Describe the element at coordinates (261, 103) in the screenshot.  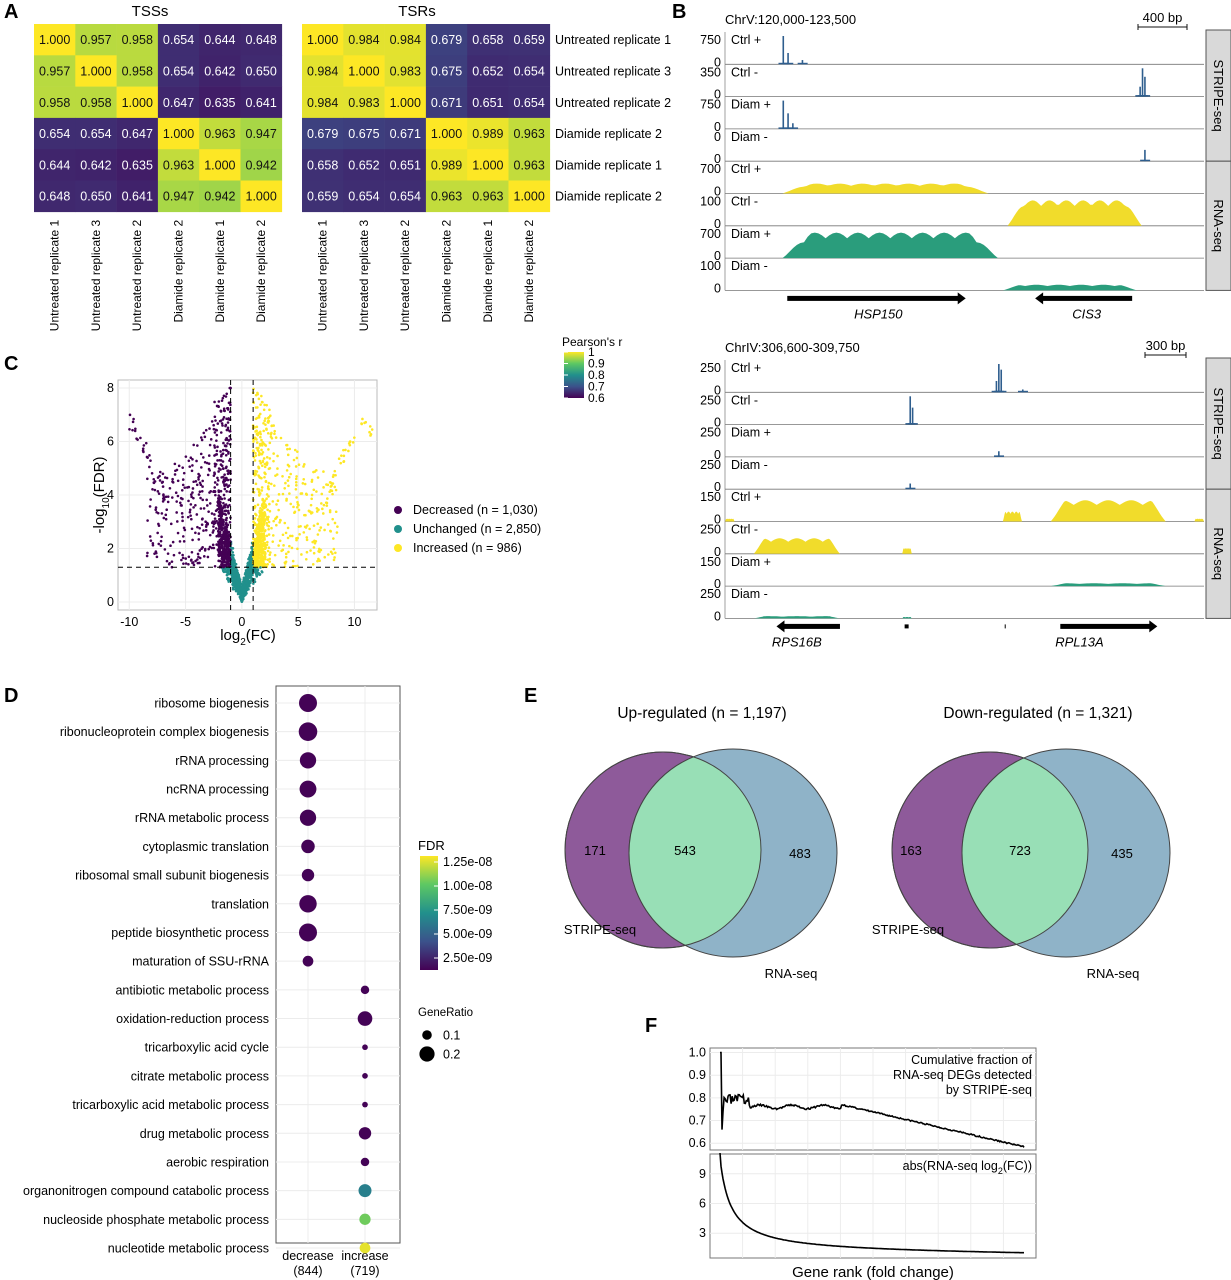
I see `heatmap-cell-value: 0.641` at that location.